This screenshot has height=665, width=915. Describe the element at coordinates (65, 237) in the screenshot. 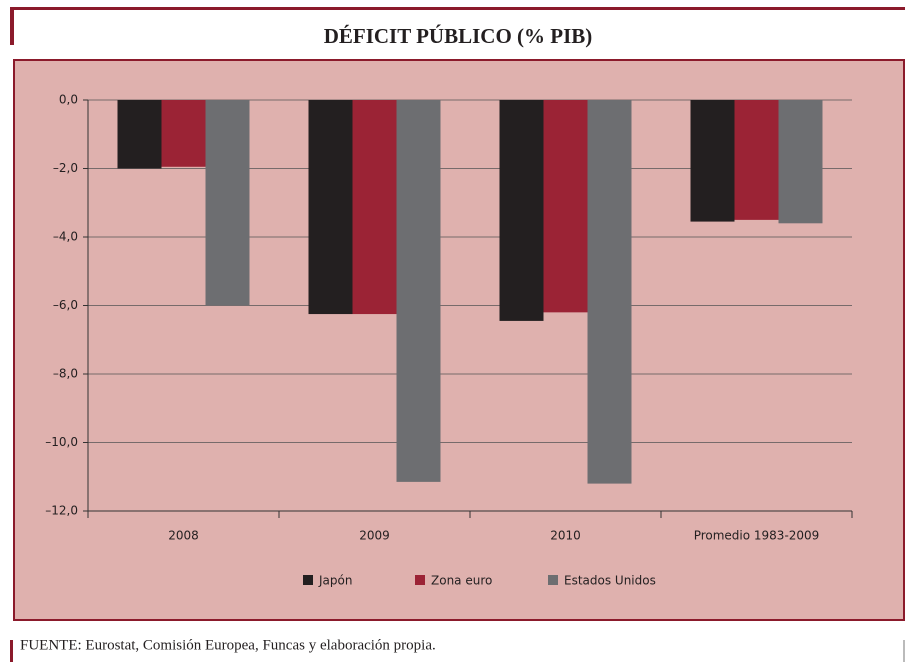

I see `y-tick-label: –4,0` at that location.